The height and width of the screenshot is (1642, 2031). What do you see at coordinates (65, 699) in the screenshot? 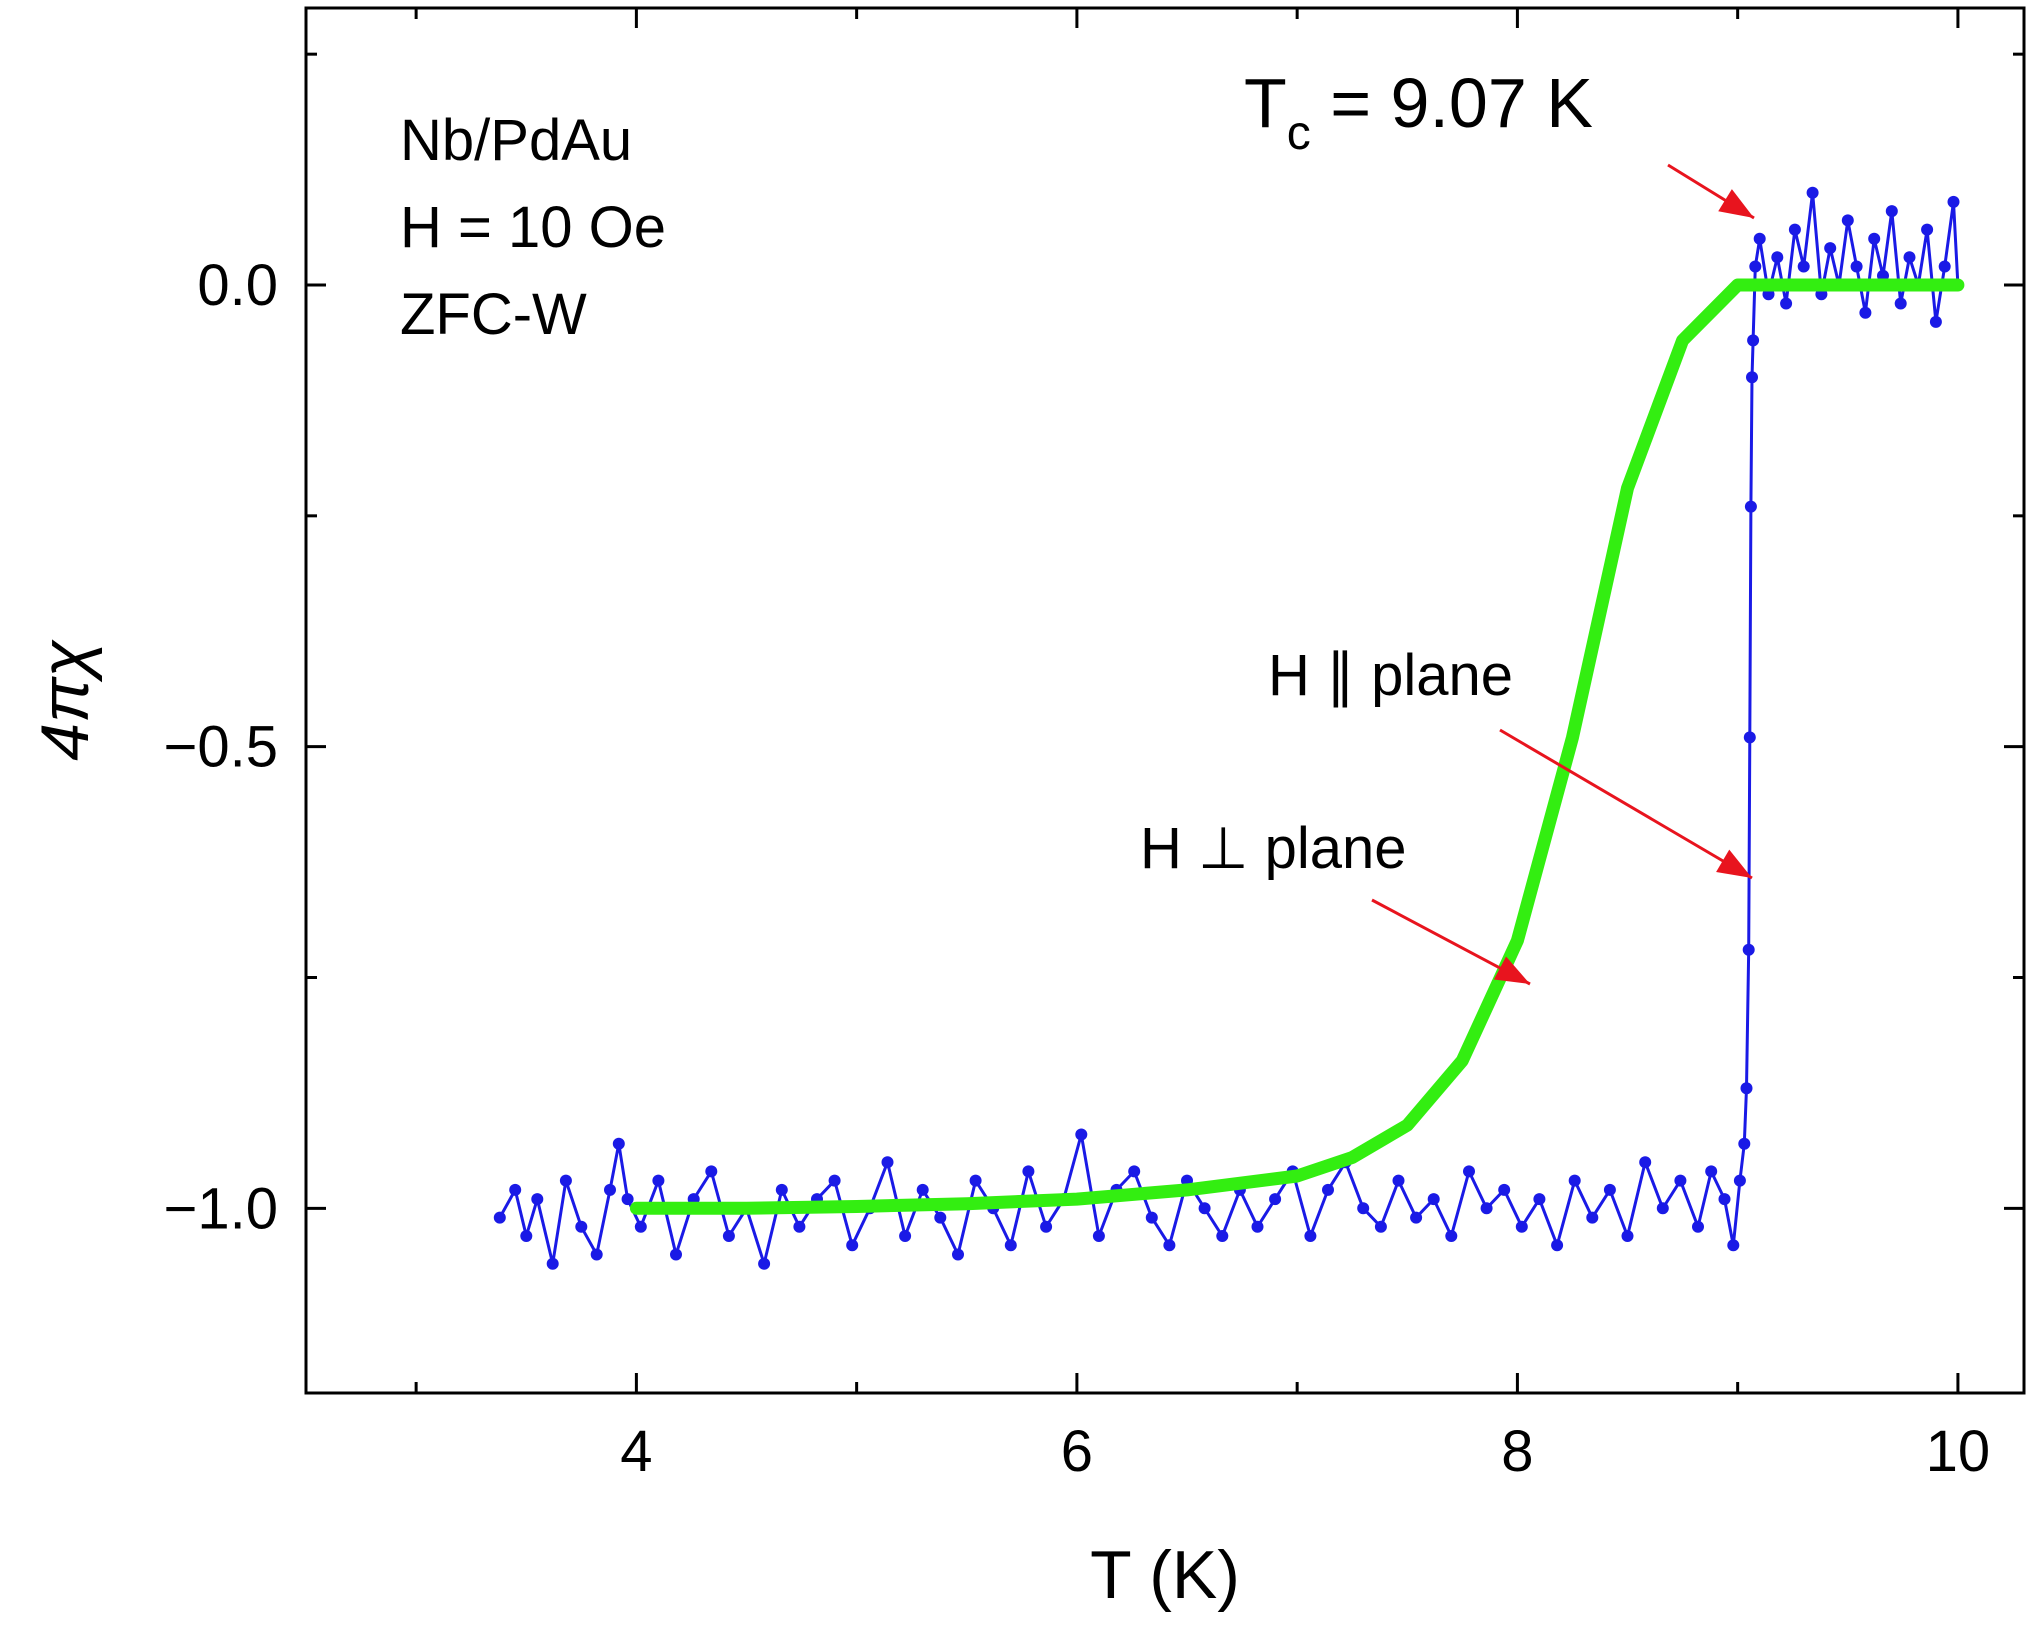
I see `y-axis-title: 4πχ` at bounding box center [65, 699].